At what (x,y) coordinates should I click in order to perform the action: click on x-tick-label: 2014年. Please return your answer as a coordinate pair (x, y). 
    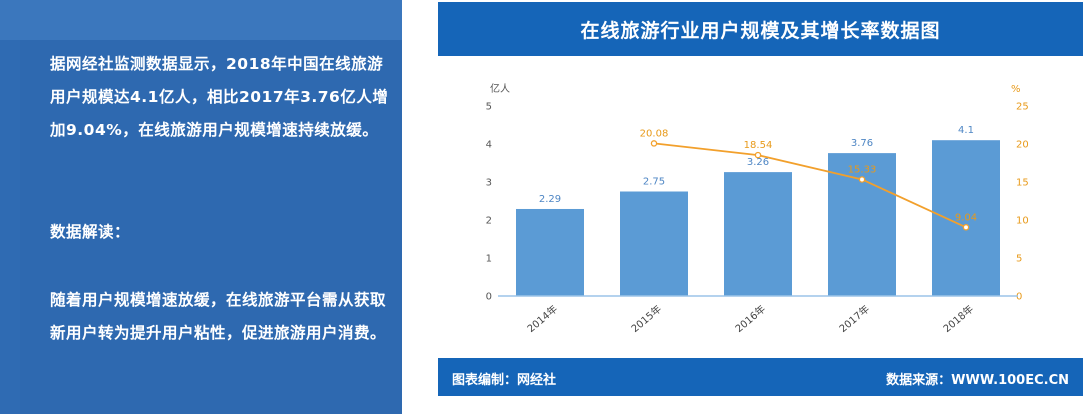
    Looking at the image, I should click on (542, 318).